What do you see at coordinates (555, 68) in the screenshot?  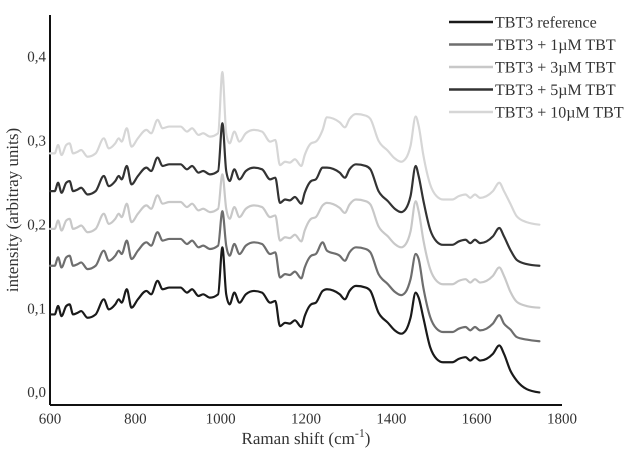 I see `legend-label: TBT3 + 3µM TBT` at bounding box center [555, 68].